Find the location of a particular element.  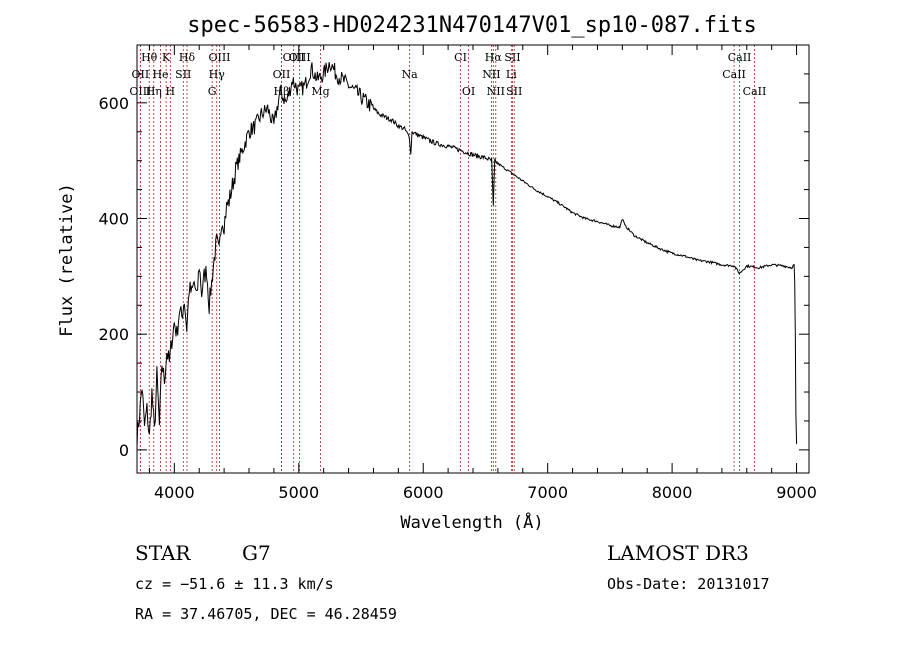

object-subclass: G7 is located at coordinates (256, 553).